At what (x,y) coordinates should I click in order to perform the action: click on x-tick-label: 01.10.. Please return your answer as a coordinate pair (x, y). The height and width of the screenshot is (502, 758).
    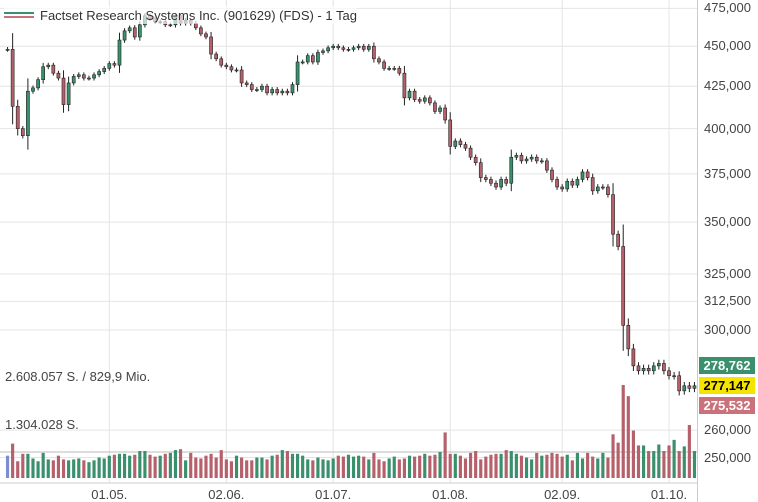
    Looking at the image, I should click on (669, 494).